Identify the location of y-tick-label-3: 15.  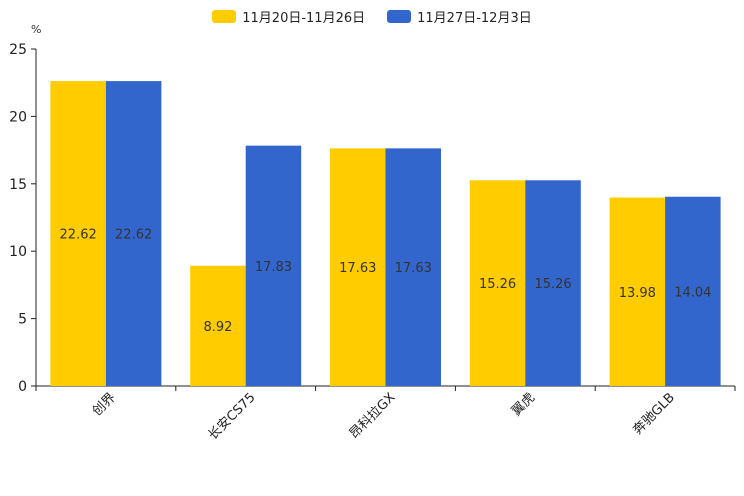
(18, 185).